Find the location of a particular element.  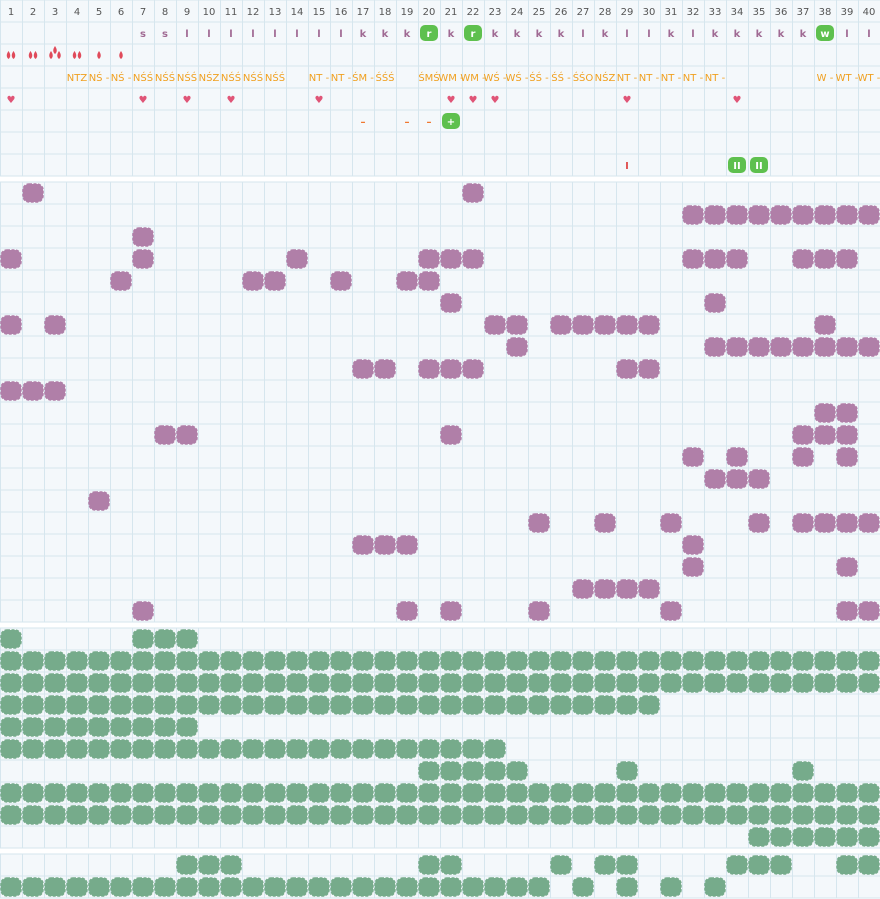

codes-label: WT - is located at coordinates (847, 78).